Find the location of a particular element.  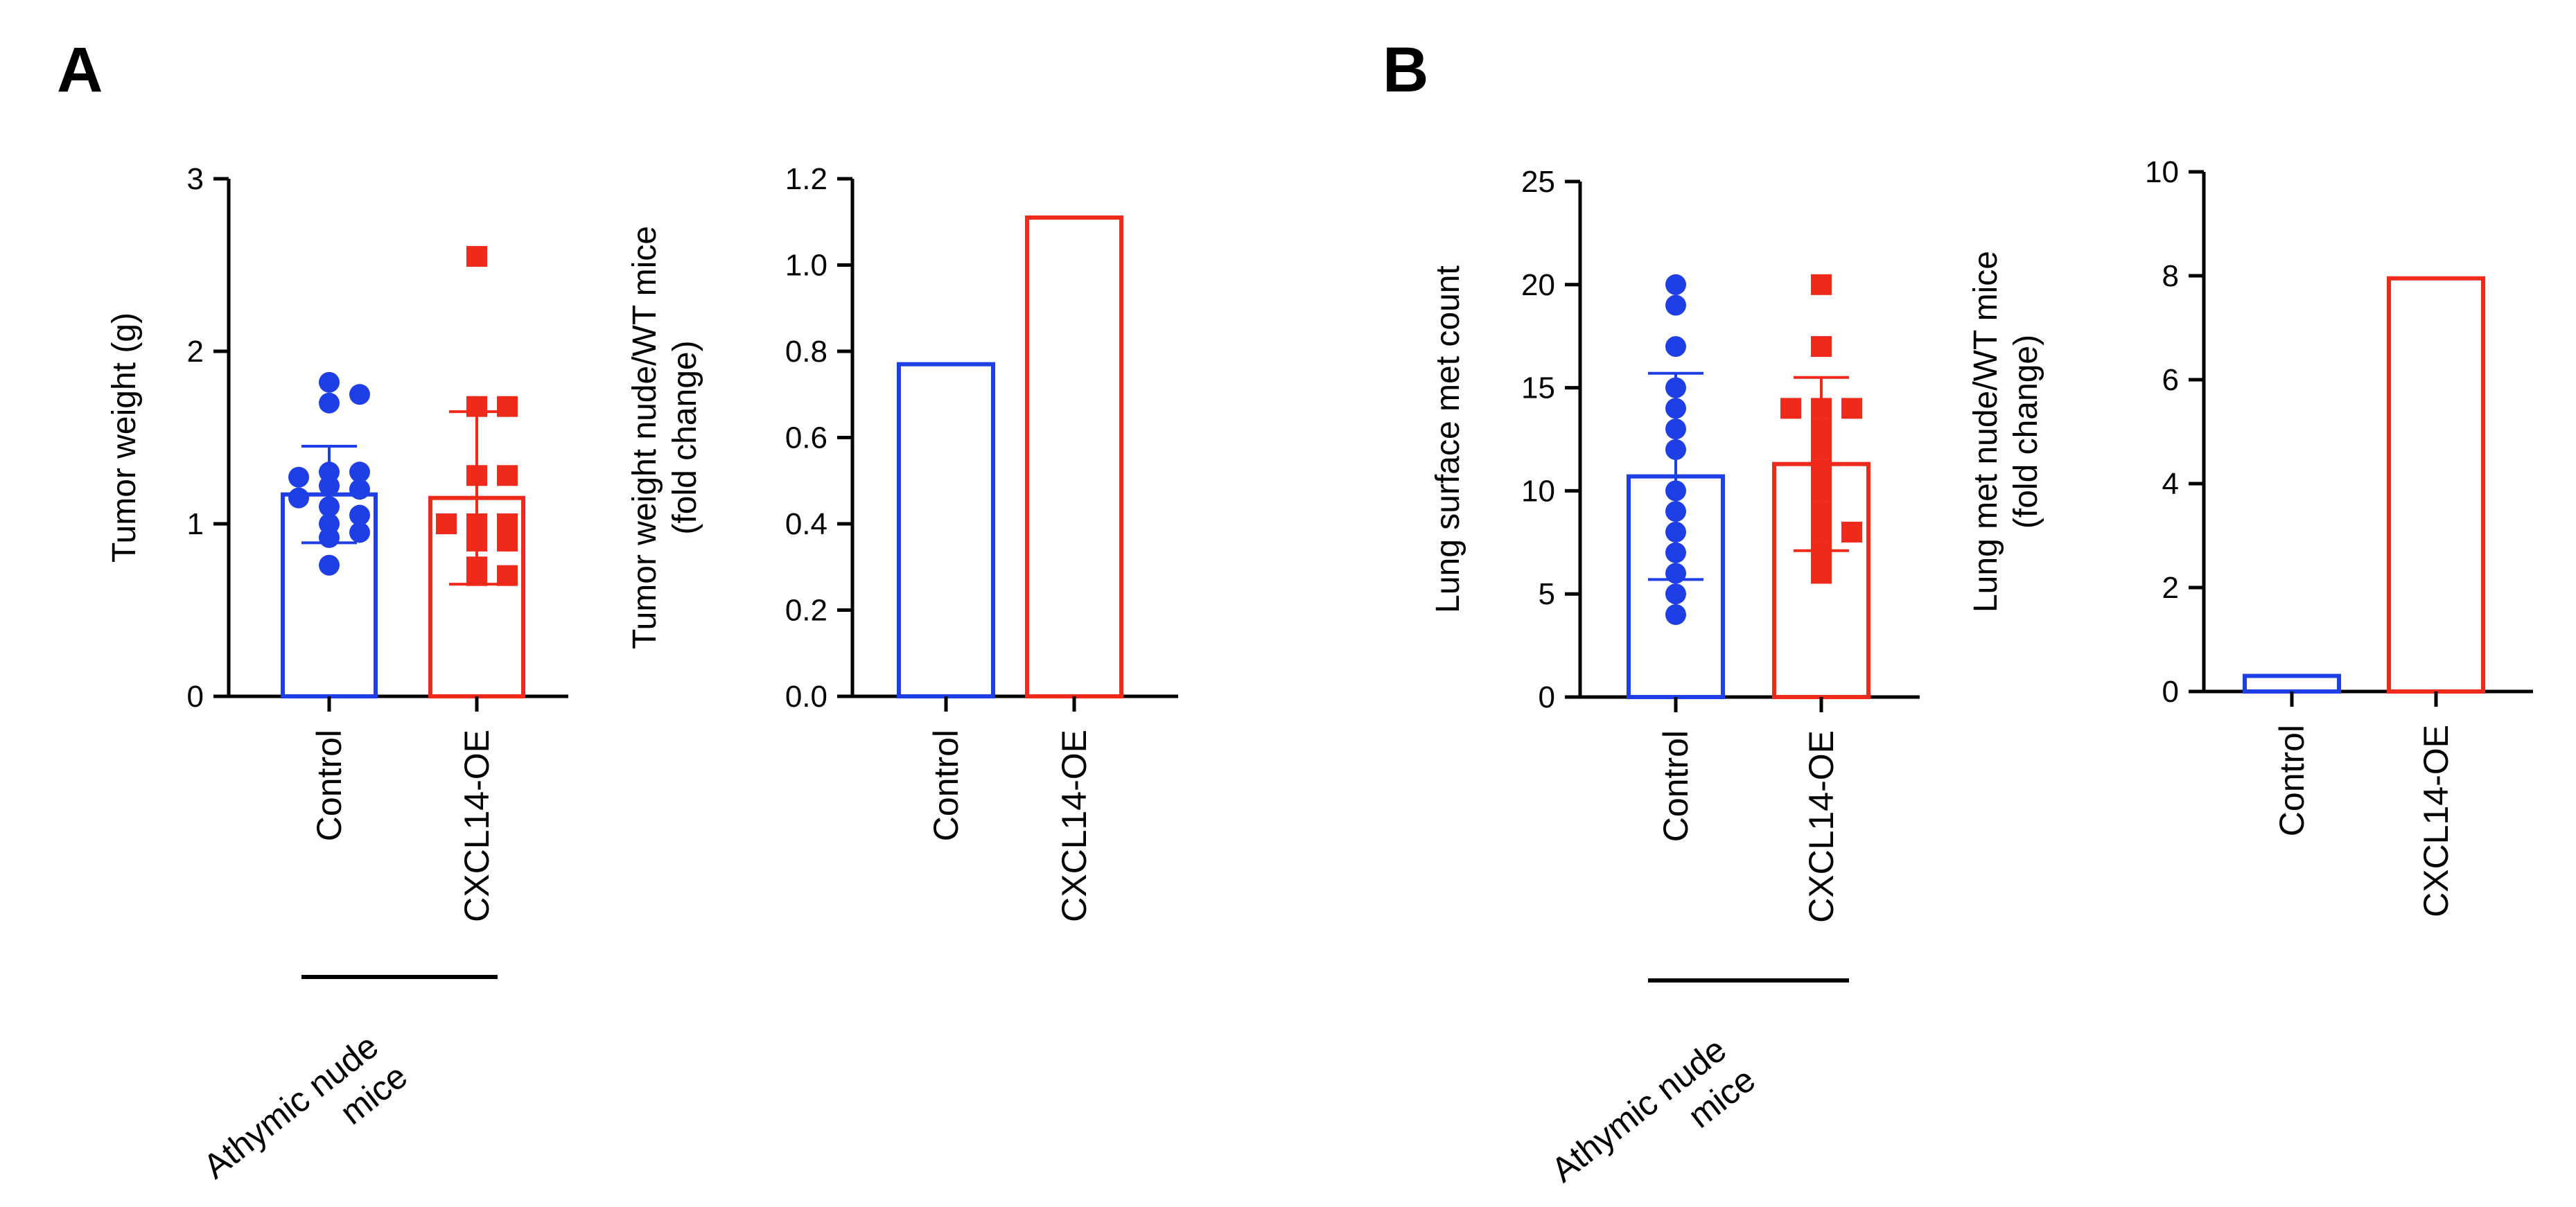

y-tick-label: 10 is located at coordinates (1538, 491).